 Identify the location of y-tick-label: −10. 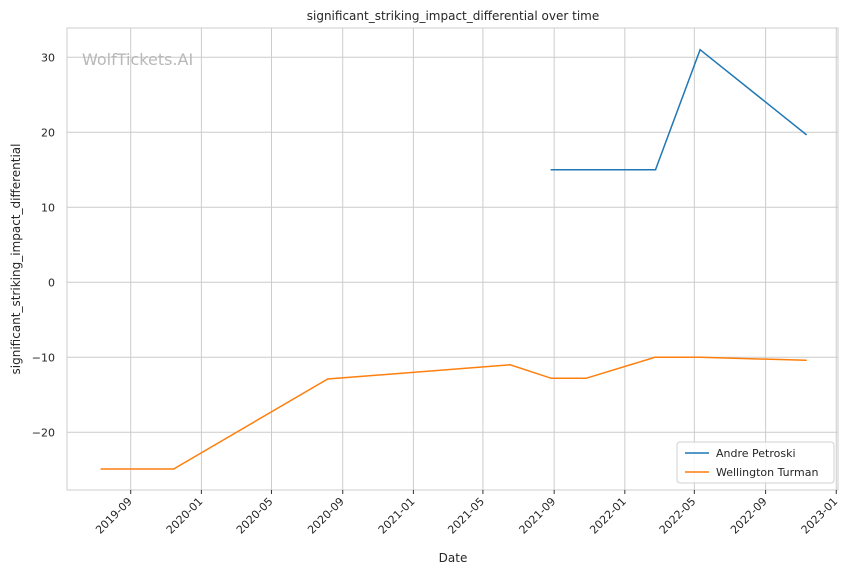
(43, 357).